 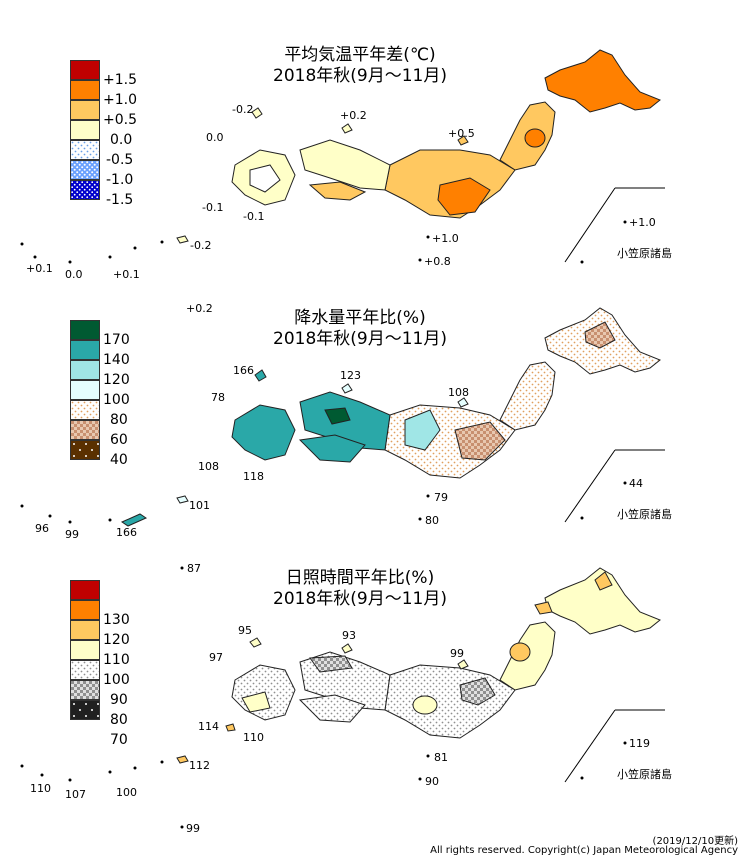 I want to click on map-value: 87, so click(x=194, y=568).